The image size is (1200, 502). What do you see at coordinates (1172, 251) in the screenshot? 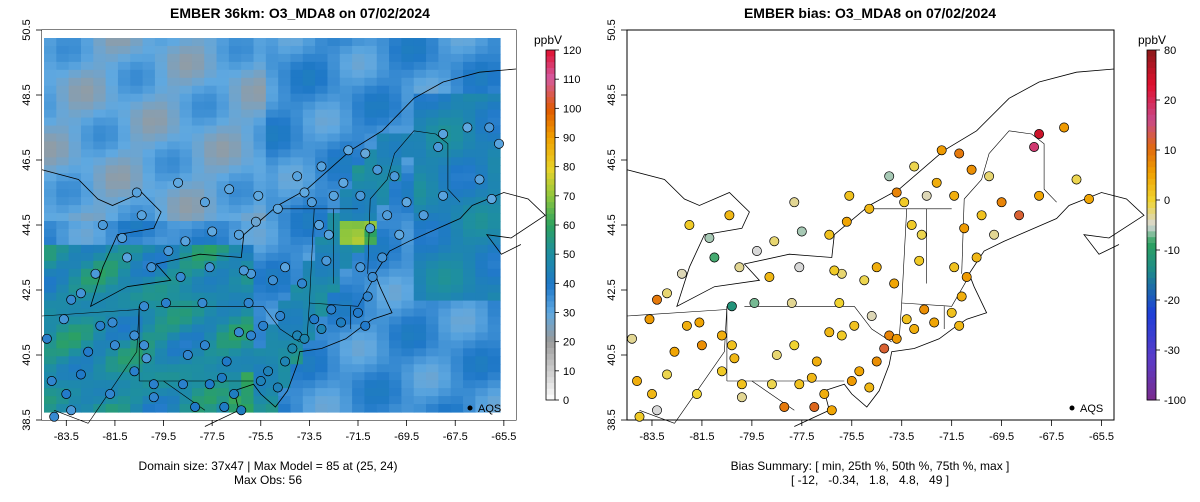
I see `right-colorbar-tick-label: -10` at bounding box center [1172, 251].